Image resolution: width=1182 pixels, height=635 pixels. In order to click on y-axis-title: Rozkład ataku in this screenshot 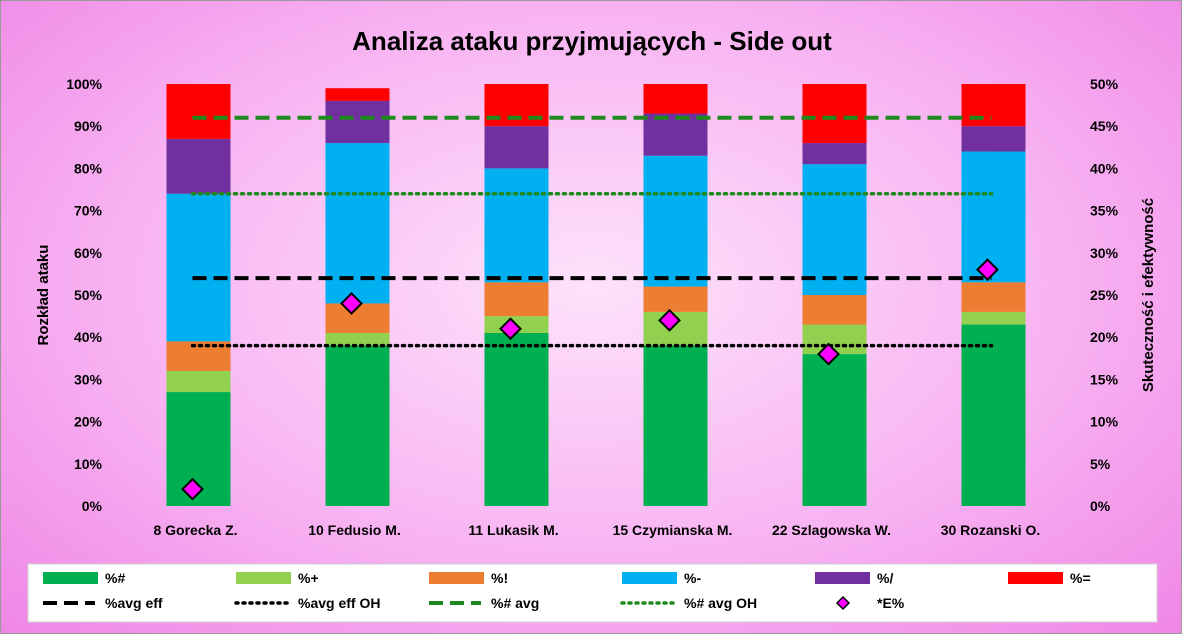, I will do `click(43, 295)`.